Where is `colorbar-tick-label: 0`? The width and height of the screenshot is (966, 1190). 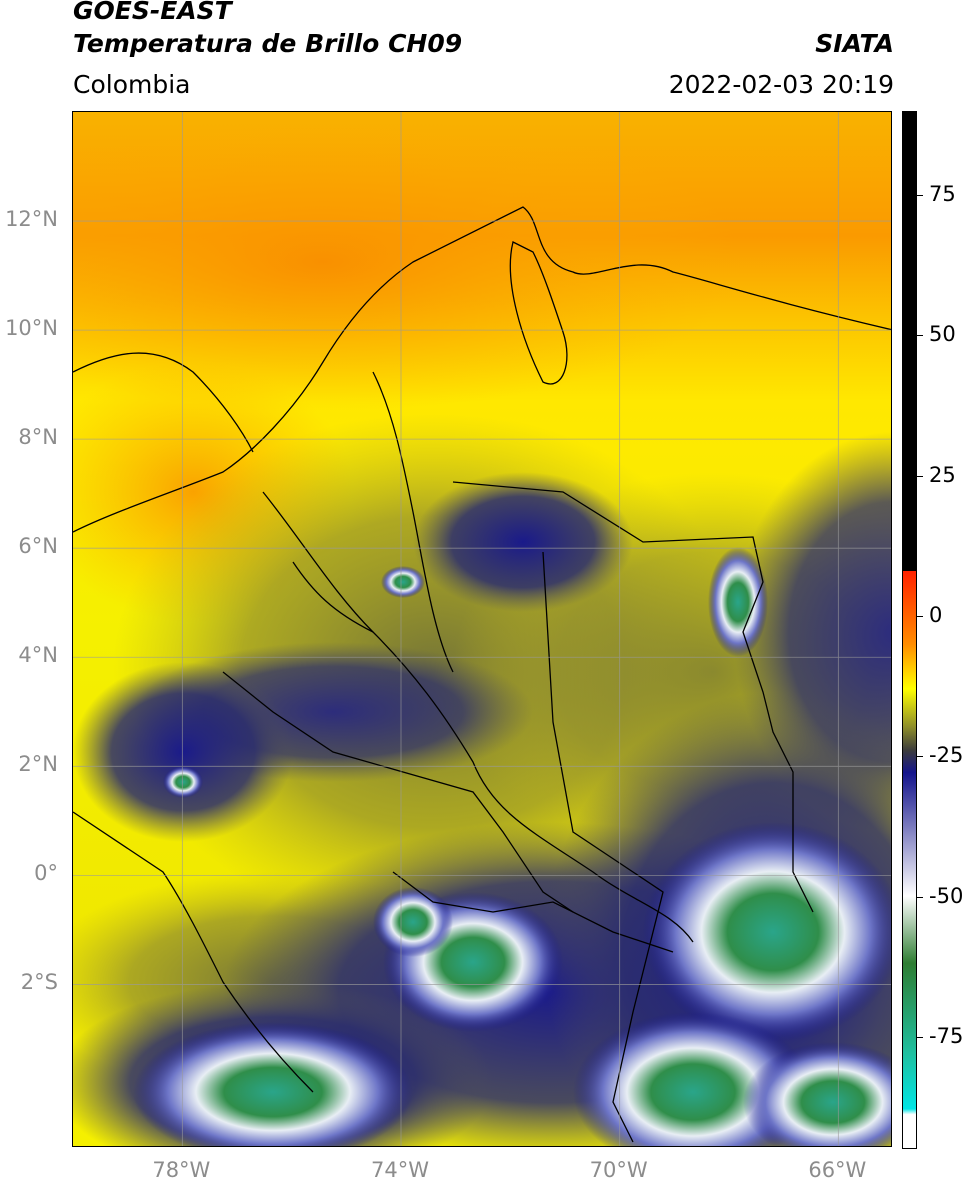 colorbar-tick-label: 0 is located at coordinates (936, 614).